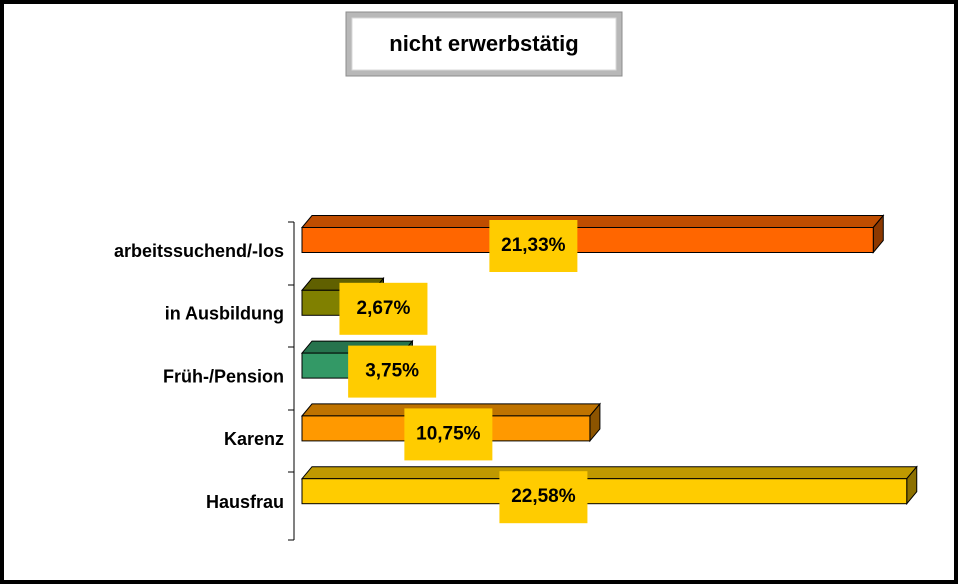  What do you see at coordinates (254, 439) in the screenshot?
I see `y-tick-label: Karenz` at bounding box center [254, 439].